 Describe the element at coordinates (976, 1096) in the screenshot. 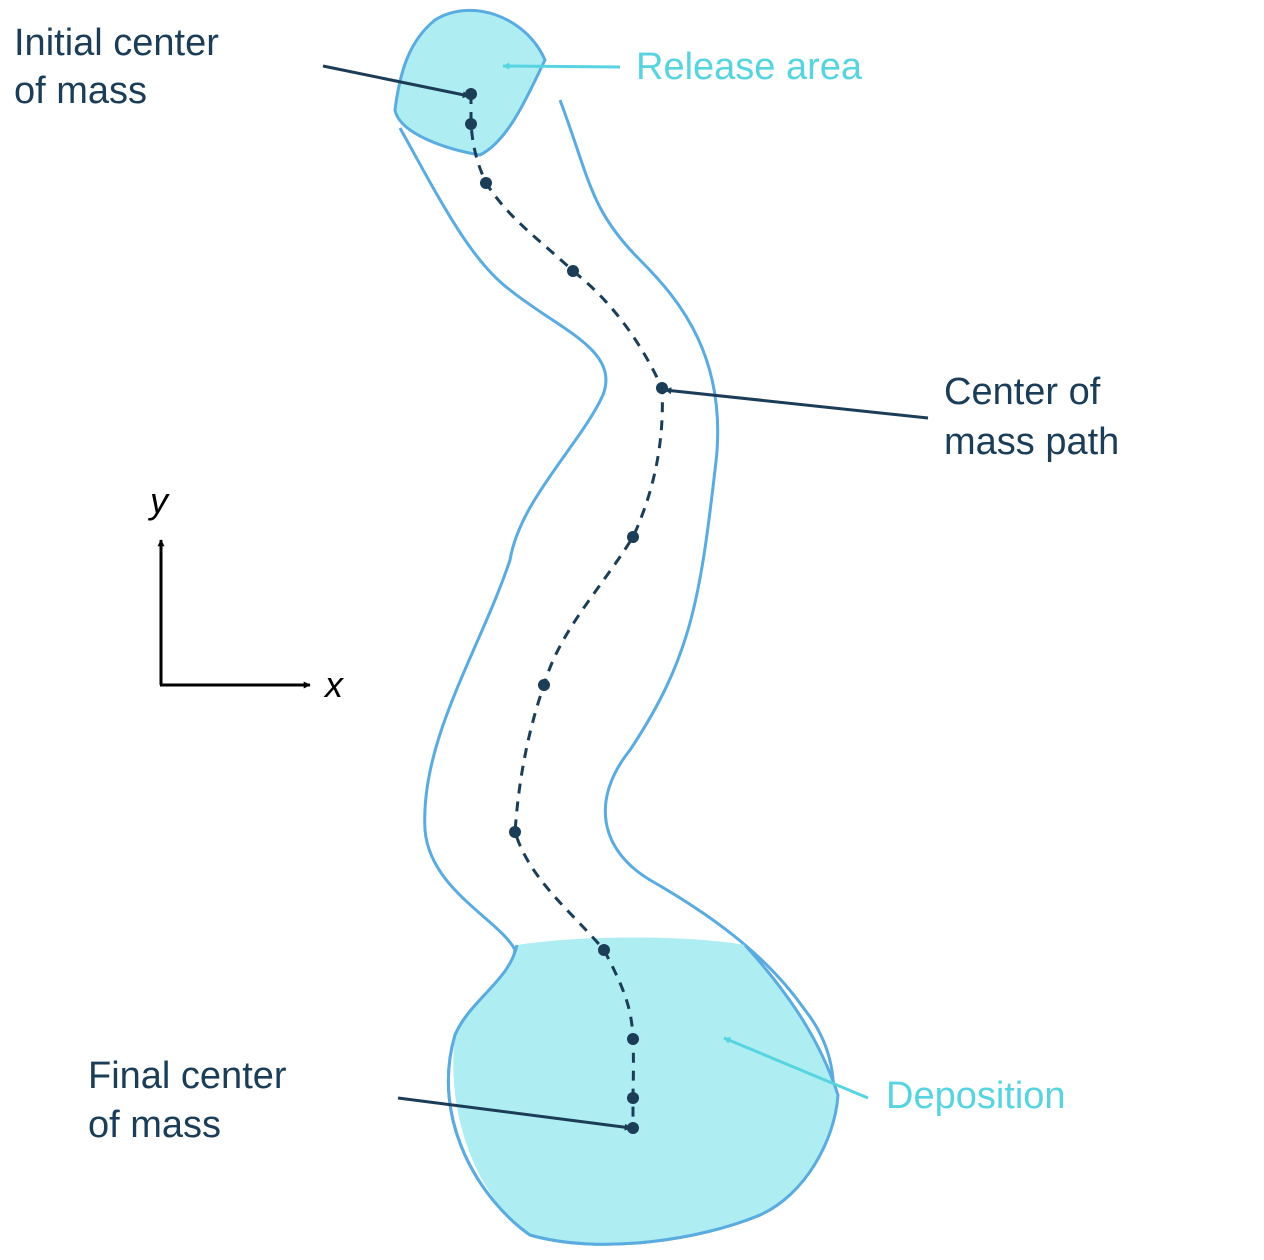

I see `deposition-label: Deposition` at that location.